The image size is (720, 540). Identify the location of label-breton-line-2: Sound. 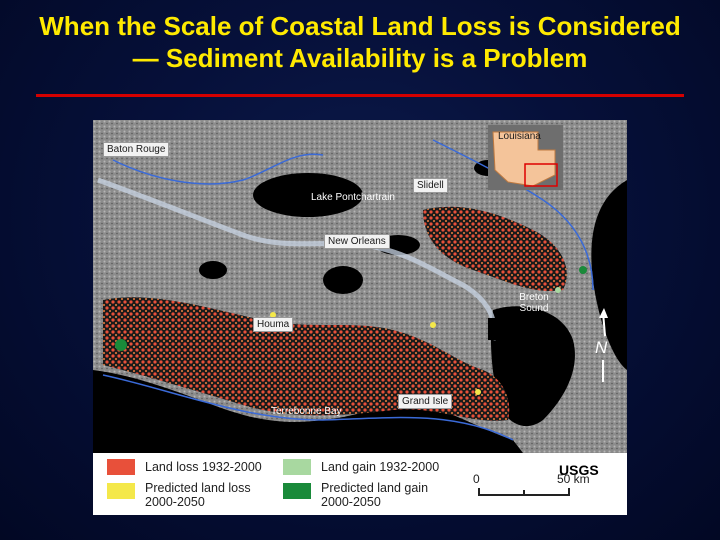
(534, 308).